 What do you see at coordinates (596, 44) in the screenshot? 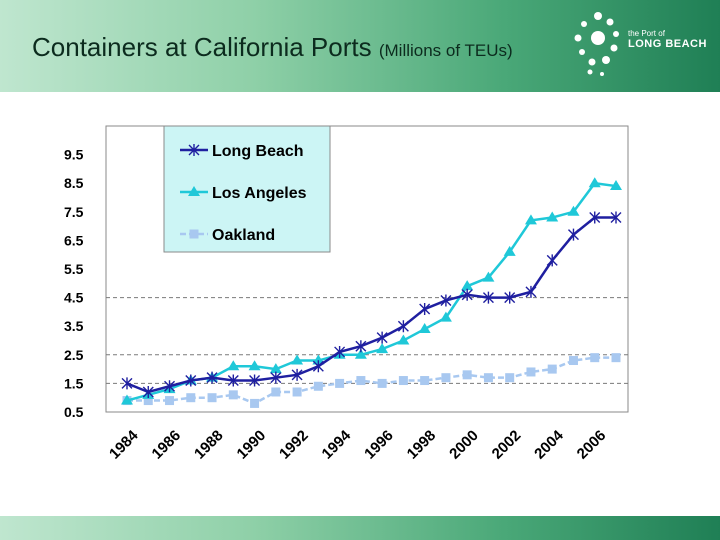
I see `port-logo-icon` at bounding box center [596, 44].